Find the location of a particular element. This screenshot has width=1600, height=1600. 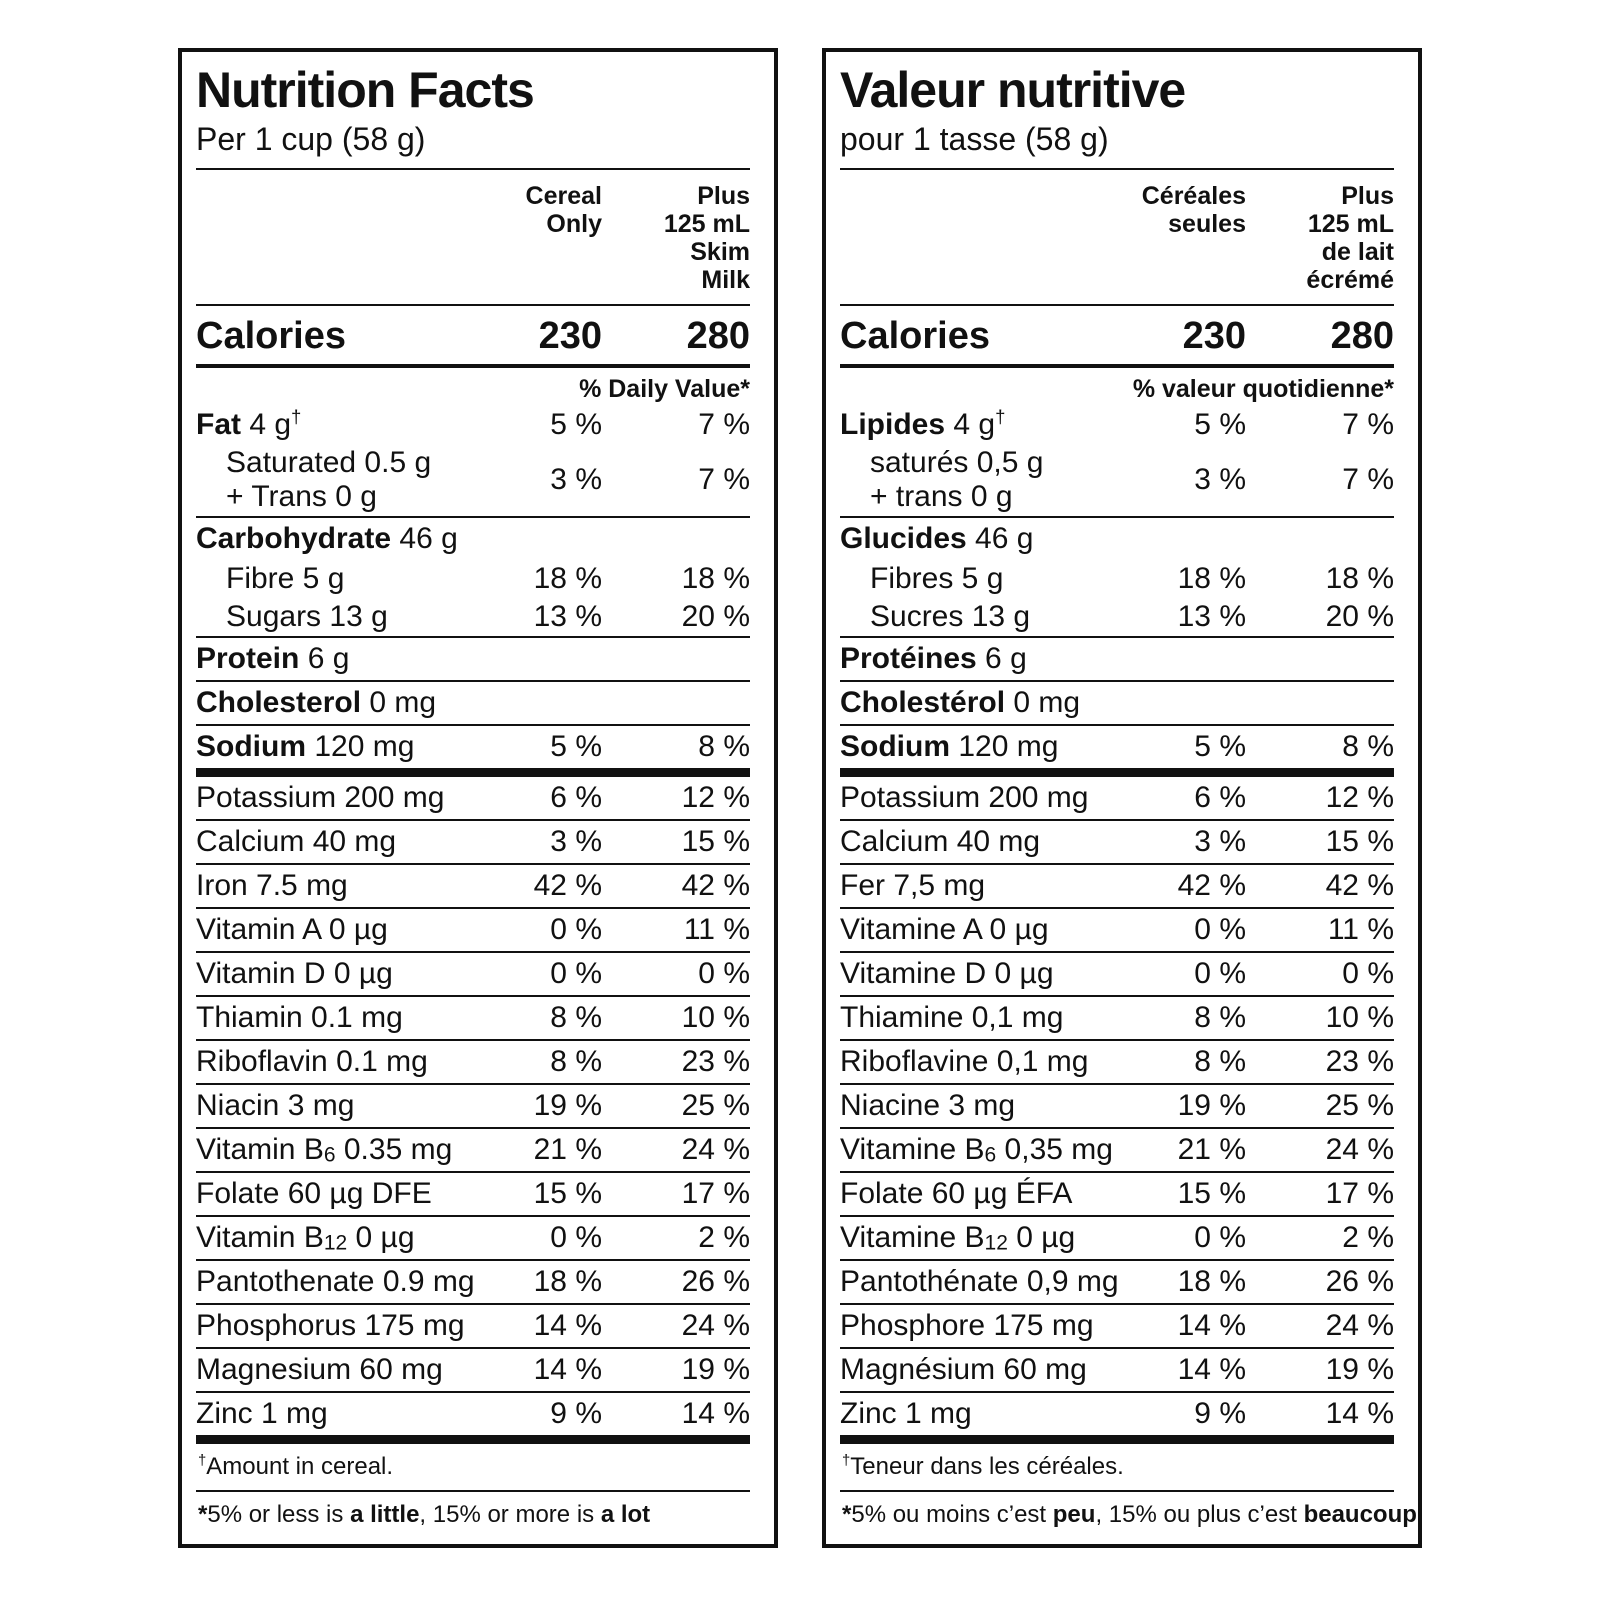

column-header-with-milk: Plus 125 mL de lait écrémé is located at coordinates (1320, 238).